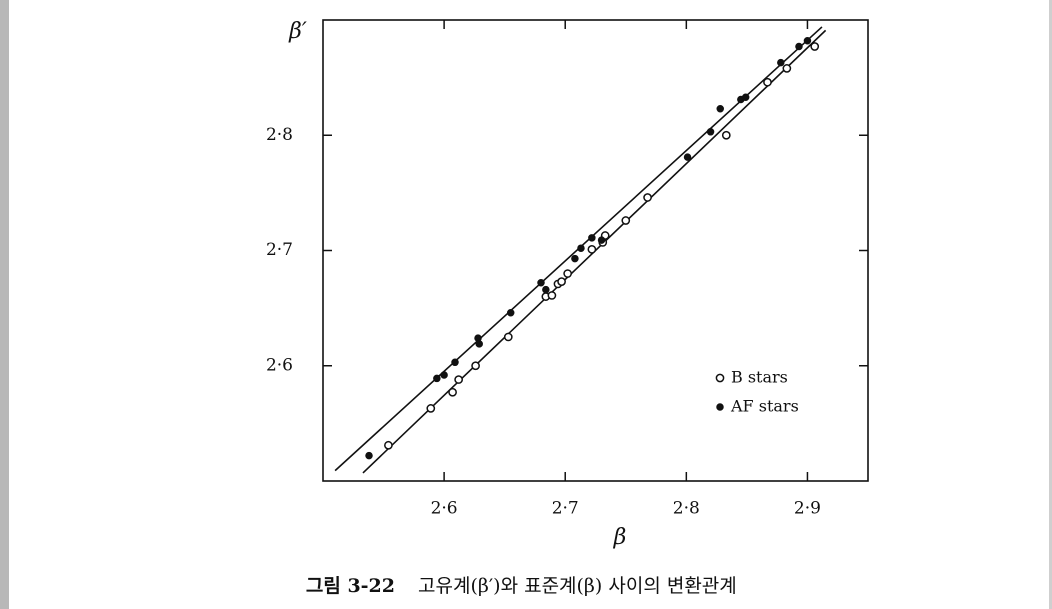  I want to click on y-tick-label: 2·8, so click(279, 135).